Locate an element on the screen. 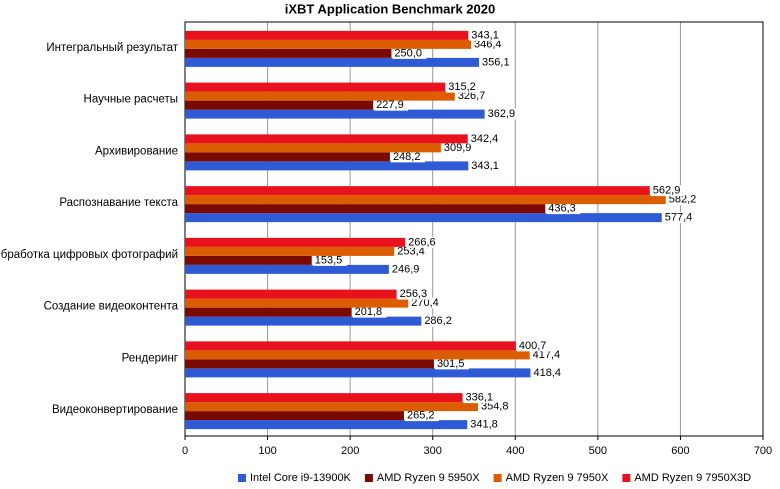  legend-label: AMD Ryzen 9 7950X3D is located at coordinates (692, 478).